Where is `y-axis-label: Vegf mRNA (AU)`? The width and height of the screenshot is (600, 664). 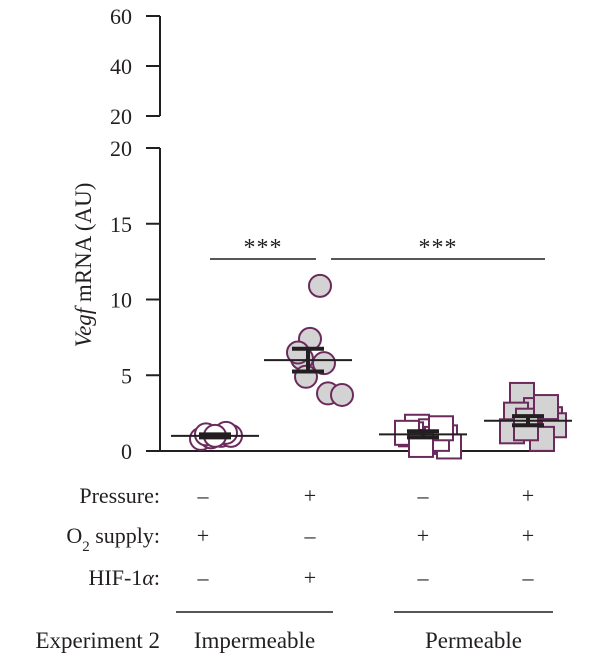
y-axis-label: Vegf mRNA (AU) is located at coordinates (83, 265).